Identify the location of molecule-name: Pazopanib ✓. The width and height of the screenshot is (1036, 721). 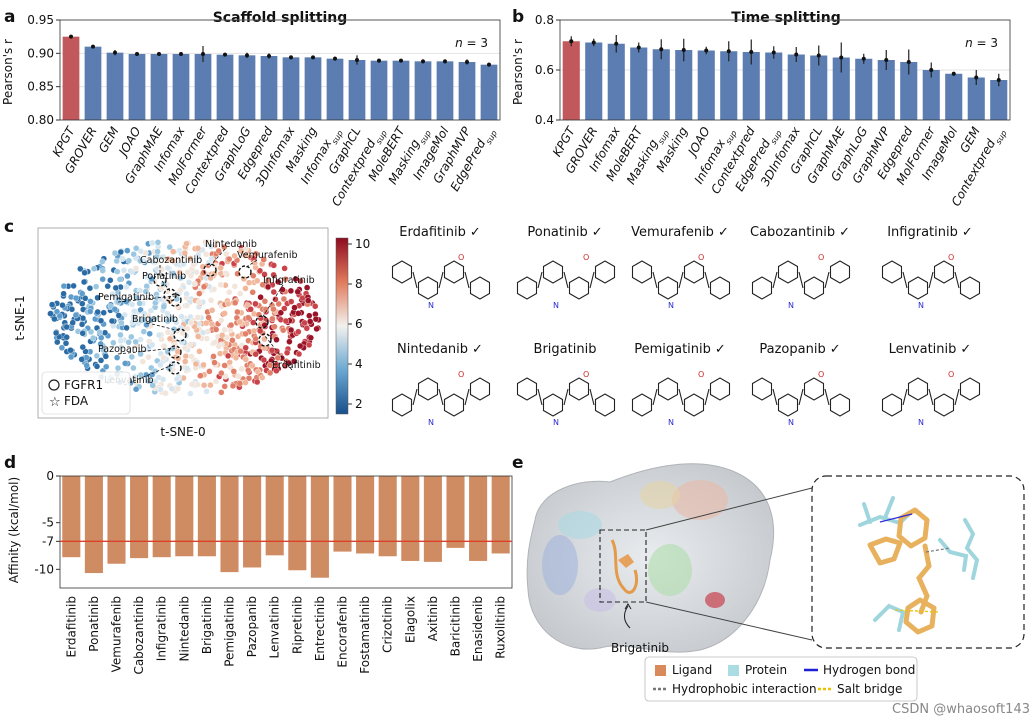
(799, 349).